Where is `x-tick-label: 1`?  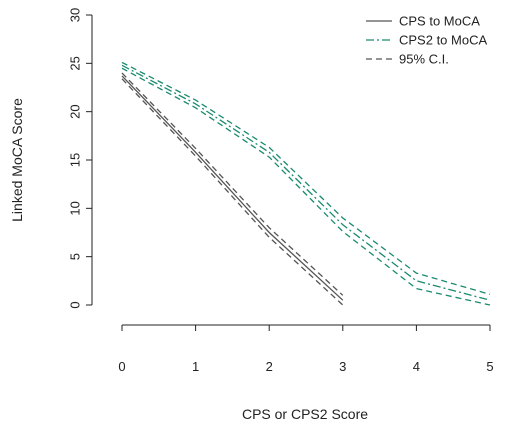
x-tick-label: 1 is located at coordinates (195, 366).